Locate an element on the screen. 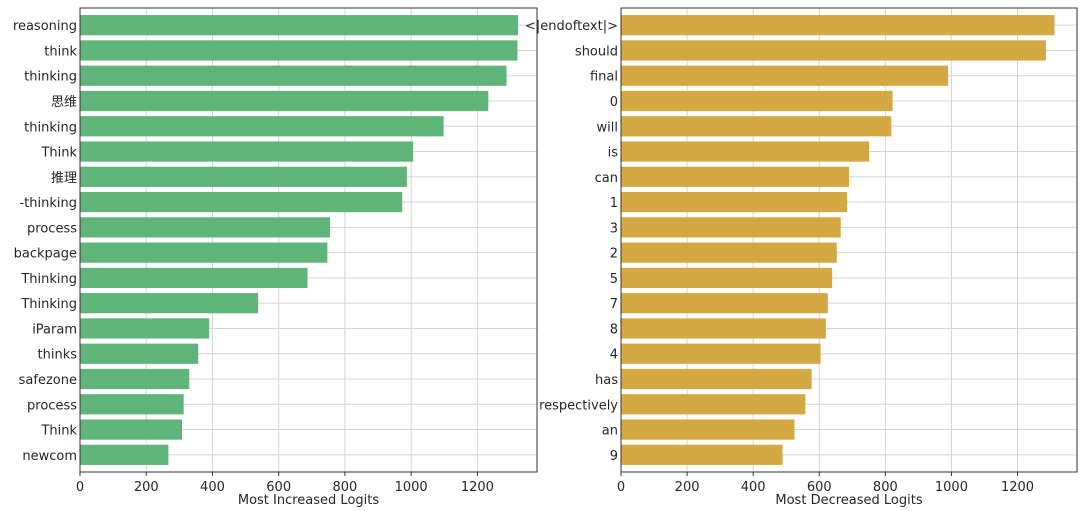  y-tick-label: 9 is located at coordinates (614, 456).